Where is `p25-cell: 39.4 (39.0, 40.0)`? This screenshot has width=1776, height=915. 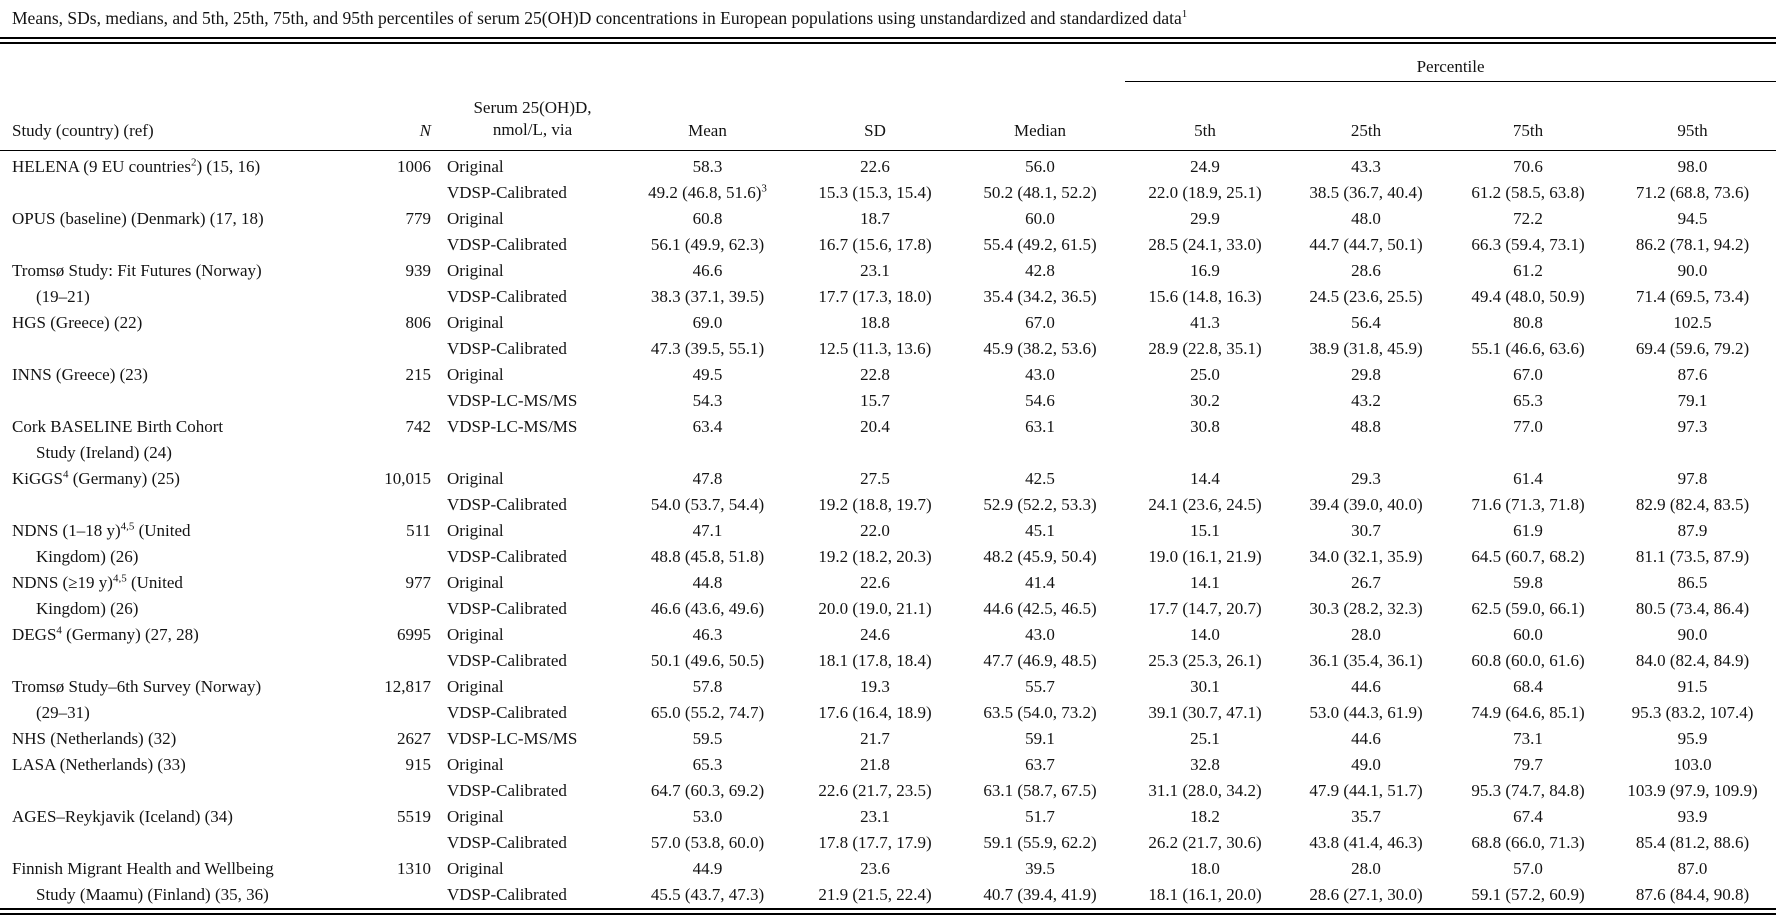 p25-cell: 39.4 (39.0, 40.0) is located at coordinates (1366, 504).